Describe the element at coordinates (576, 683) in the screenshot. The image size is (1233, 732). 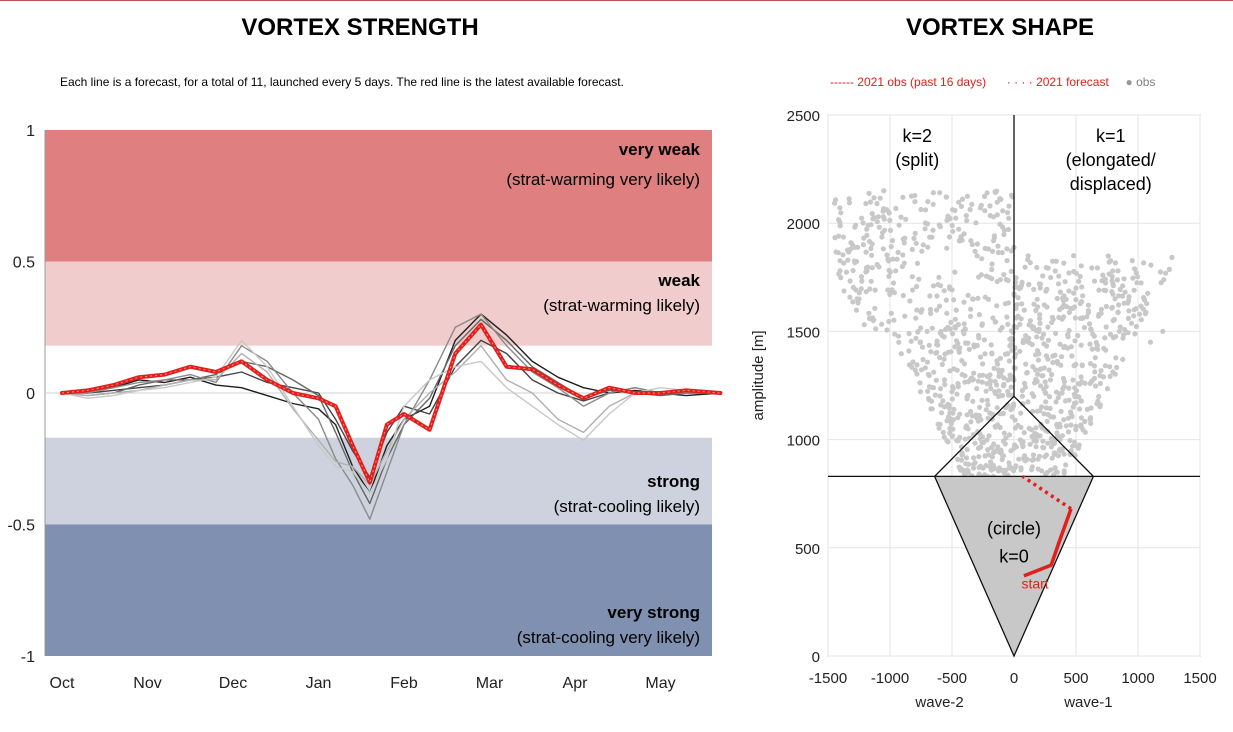
I see `x-tick-label: Apr` at that location.